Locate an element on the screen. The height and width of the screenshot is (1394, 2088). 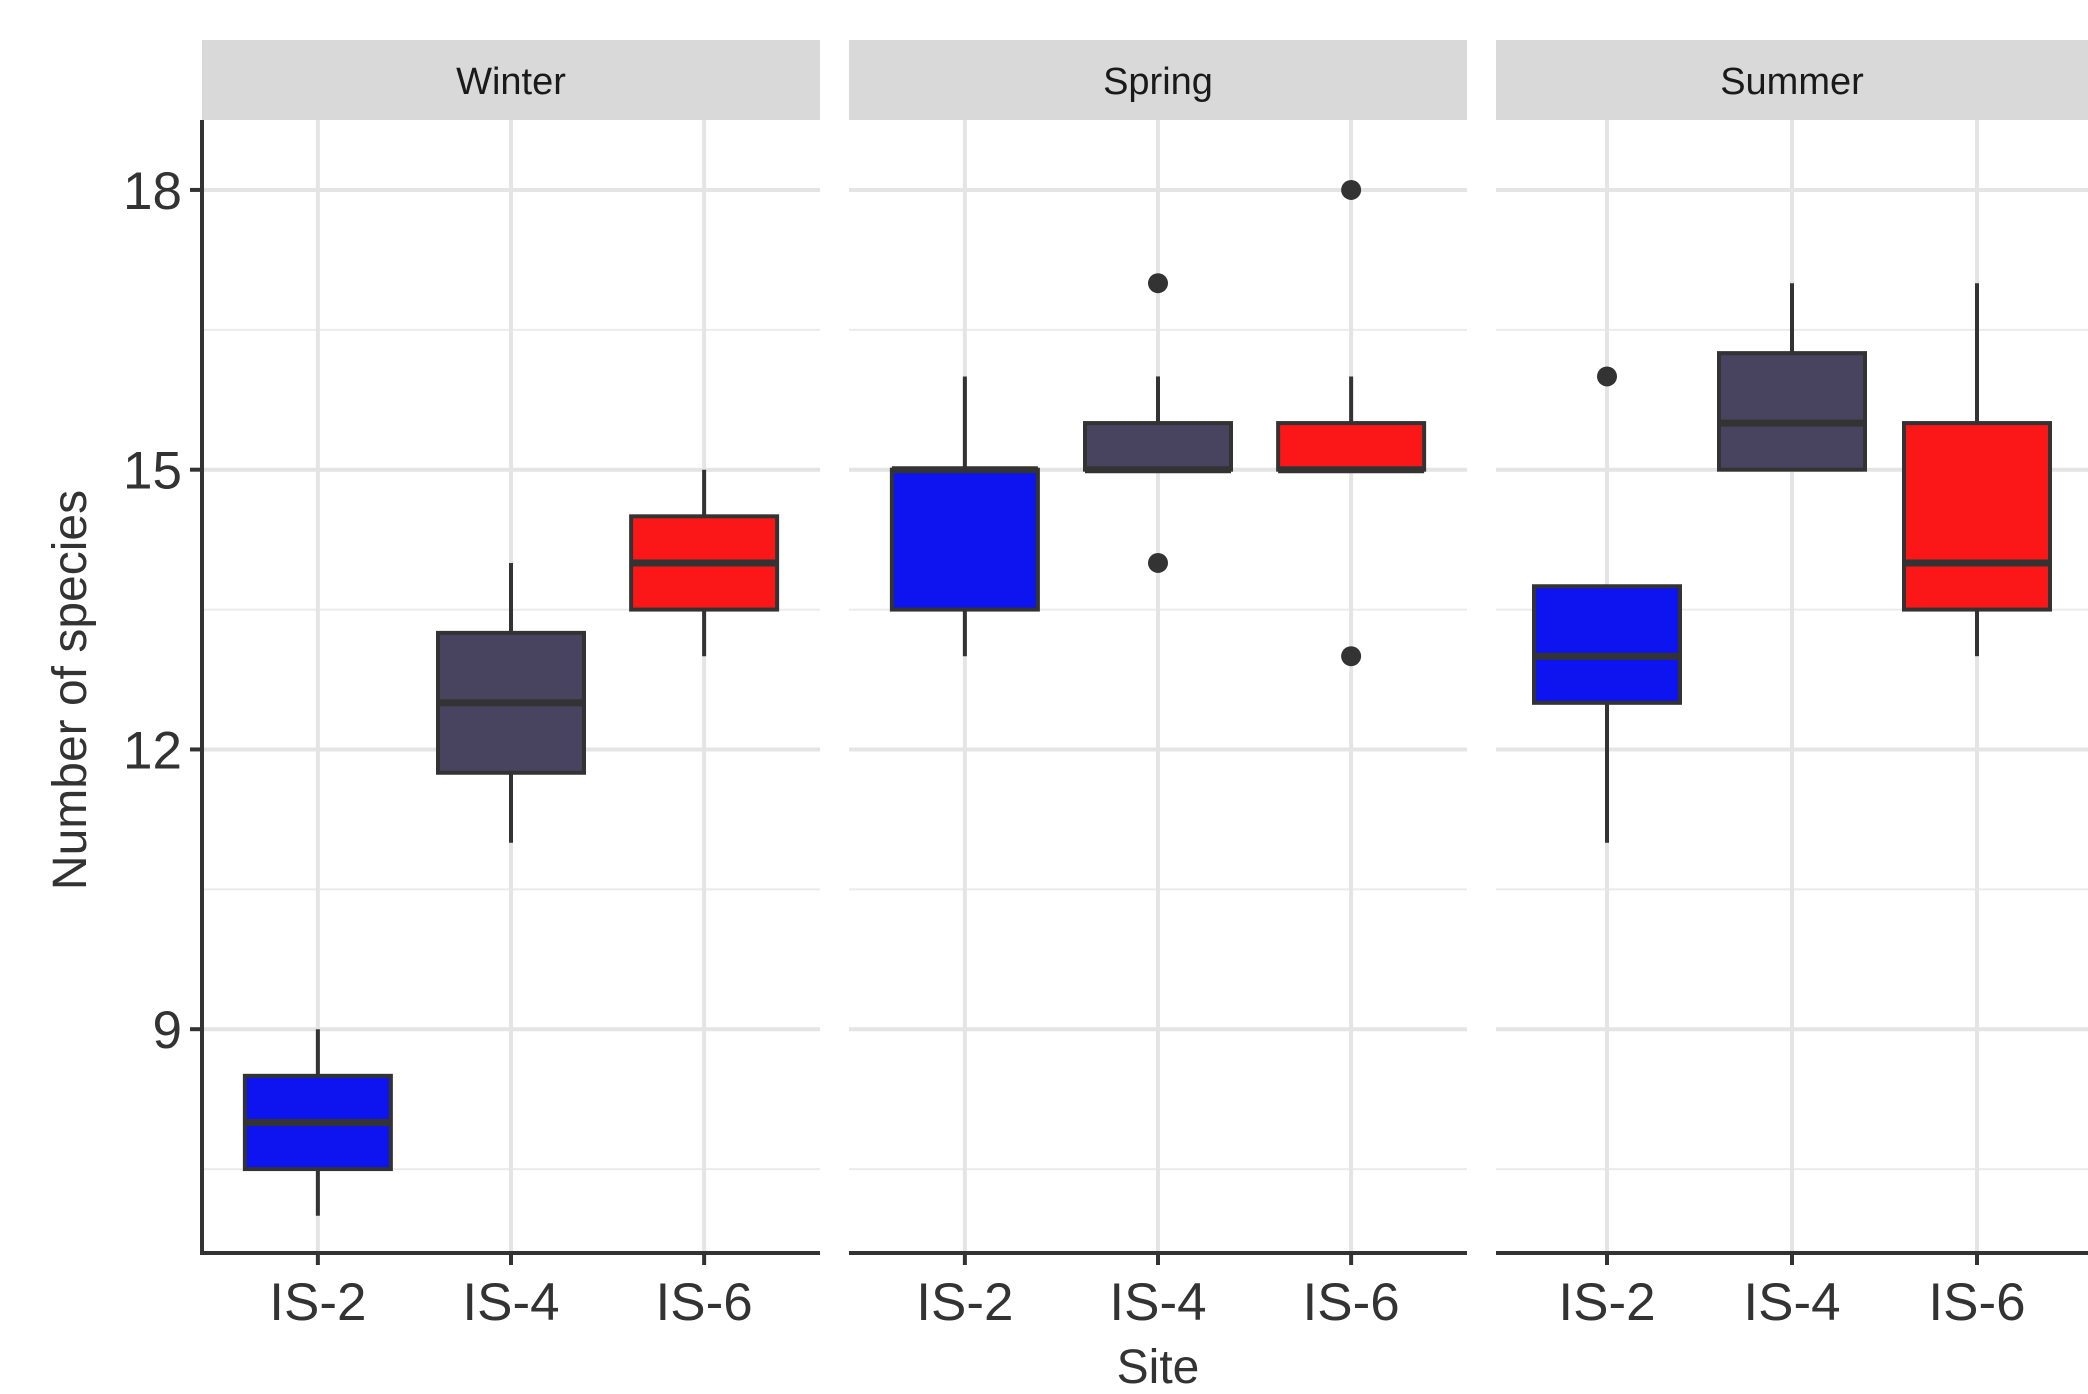
x-axis-title: Site is located at coordinates (1158, 1367).